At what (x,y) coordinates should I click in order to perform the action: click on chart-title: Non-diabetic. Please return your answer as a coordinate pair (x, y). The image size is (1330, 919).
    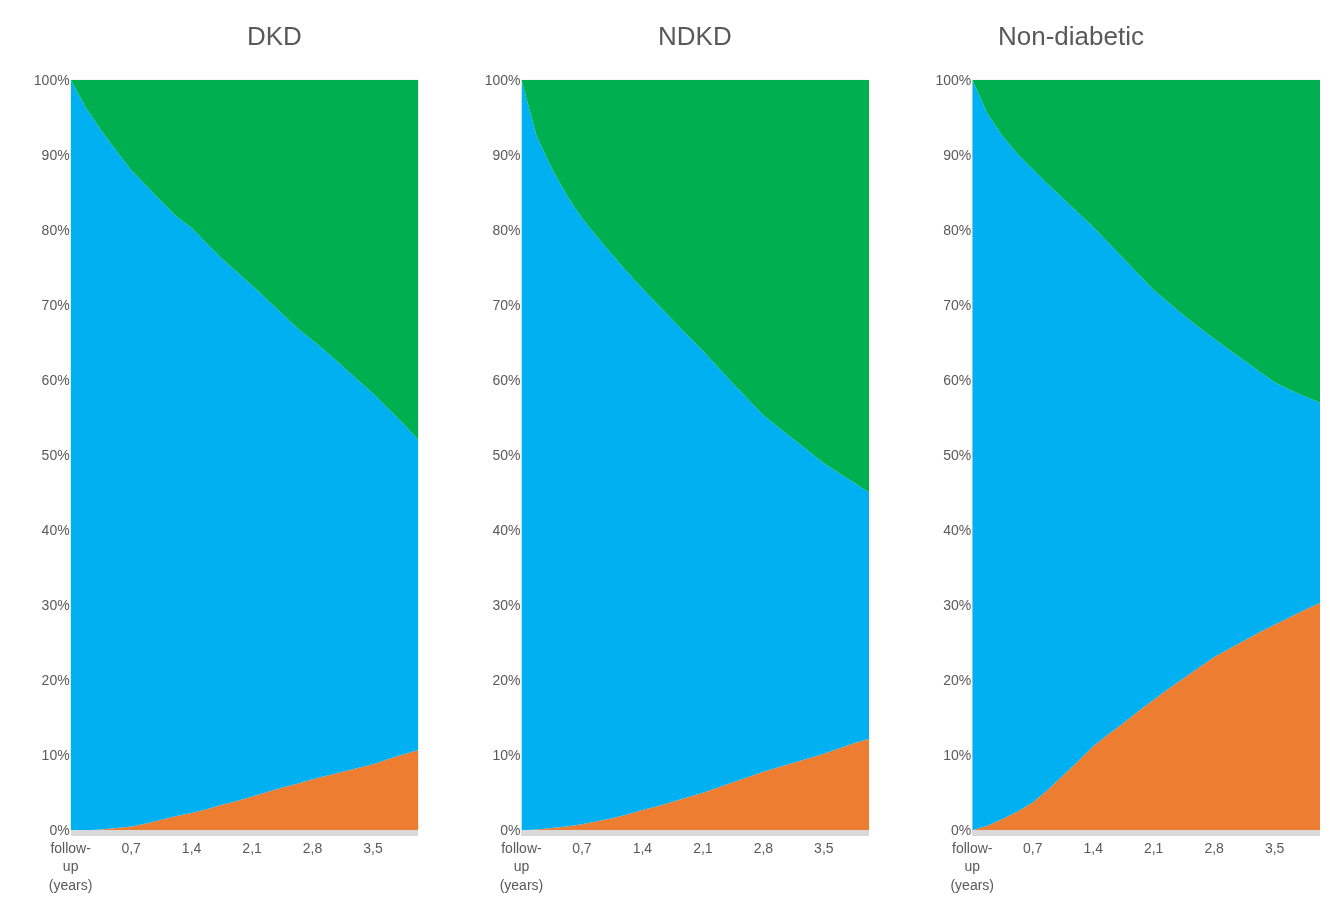
    Looking at the image, I should click on (1071, 36).